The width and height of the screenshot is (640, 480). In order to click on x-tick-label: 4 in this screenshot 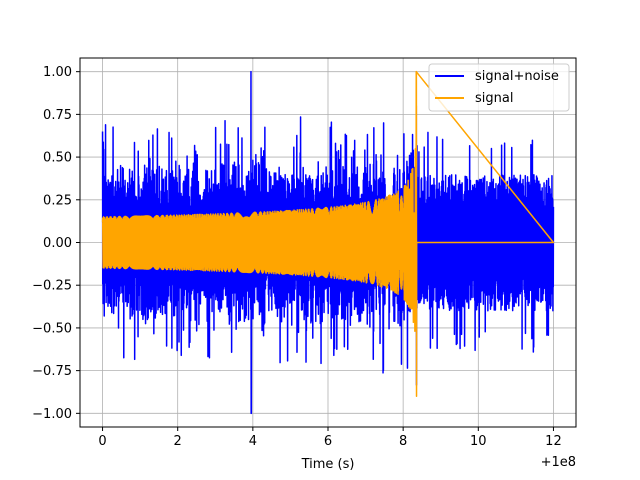, I will do `click(253, 441)`.